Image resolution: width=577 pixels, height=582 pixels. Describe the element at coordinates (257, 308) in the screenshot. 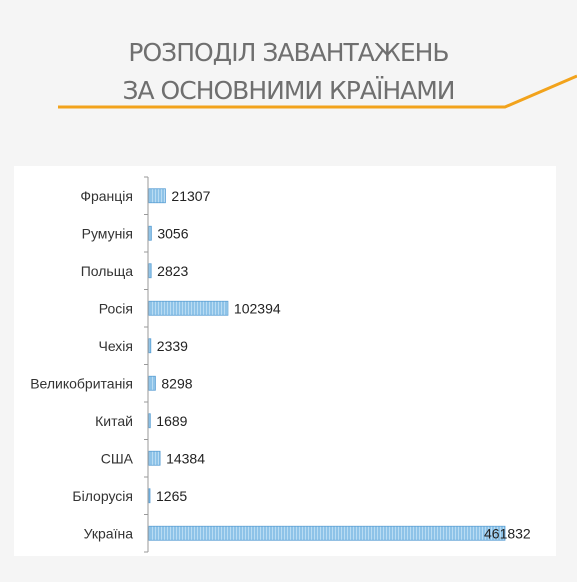

I see `value-label: 102394` at that location.